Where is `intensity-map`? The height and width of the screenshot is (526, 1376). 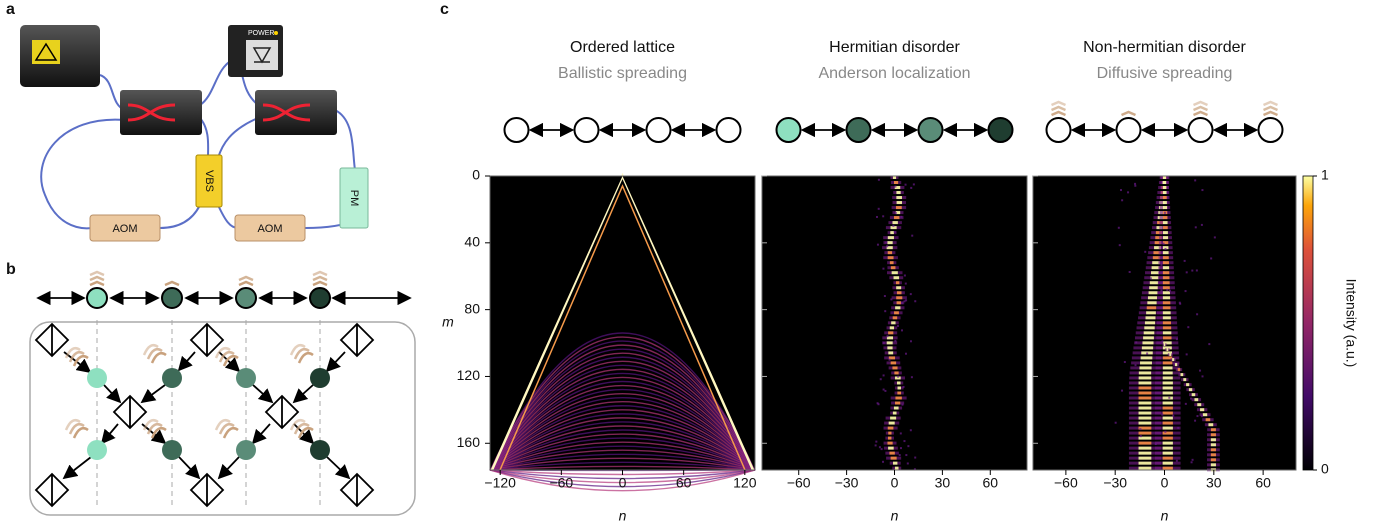 intensity-map is located at coordinates (895, 323).